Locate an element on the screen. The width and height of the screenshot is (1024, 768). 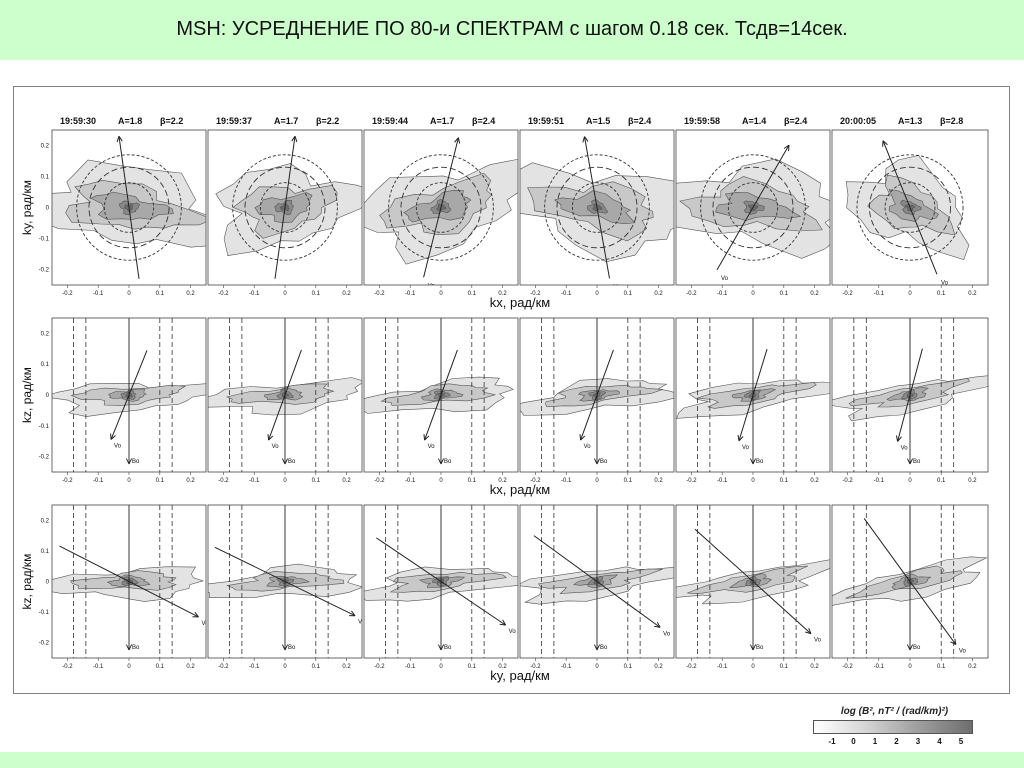
x-axis-label: ky, рад/км is located at coordinates (520, 675).